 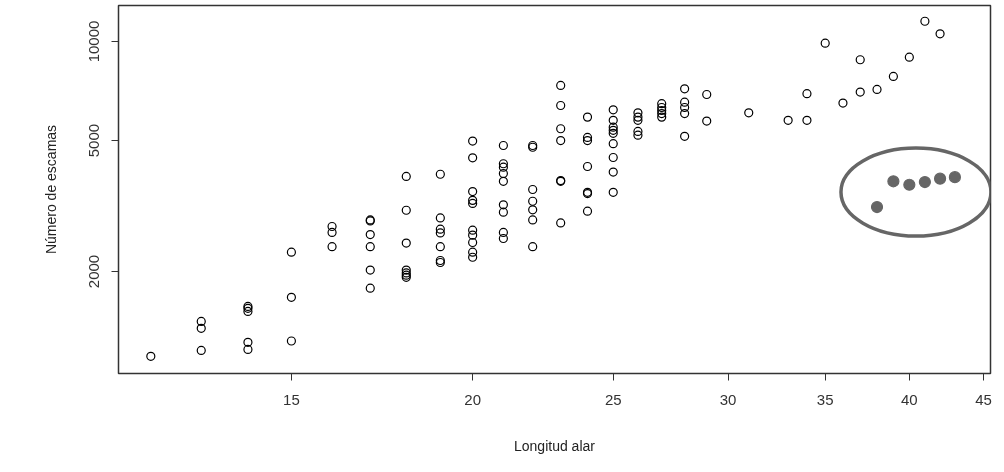 What do you see at coordinates (613, 399) in the screenshot?
I see `x-tick-label: 25` at bounding box center [613, 399].